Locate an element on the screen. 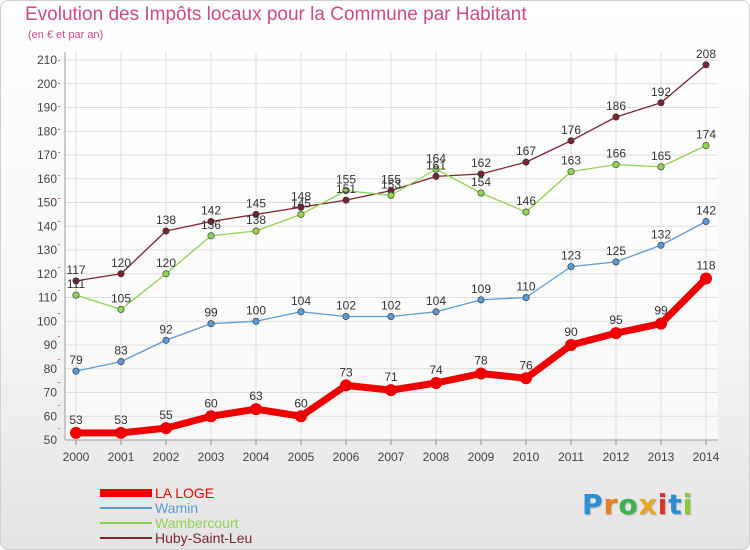  data-label: 174 is located at coordinates (706, 135).